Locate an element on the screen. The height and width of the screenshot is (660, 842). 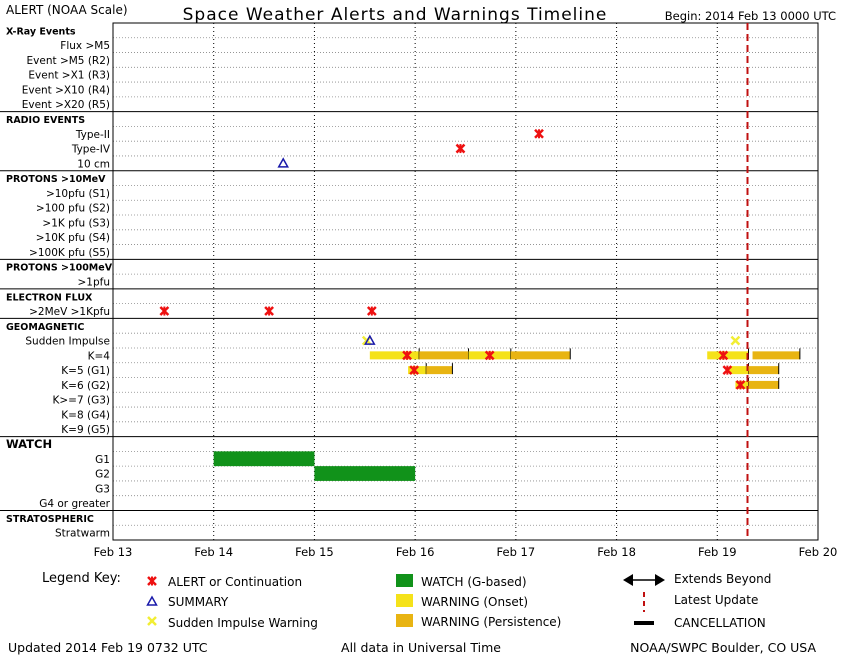
updated-label: Updated 2014 Feb 19 0732 UTC is located at coordinates (108, 647).